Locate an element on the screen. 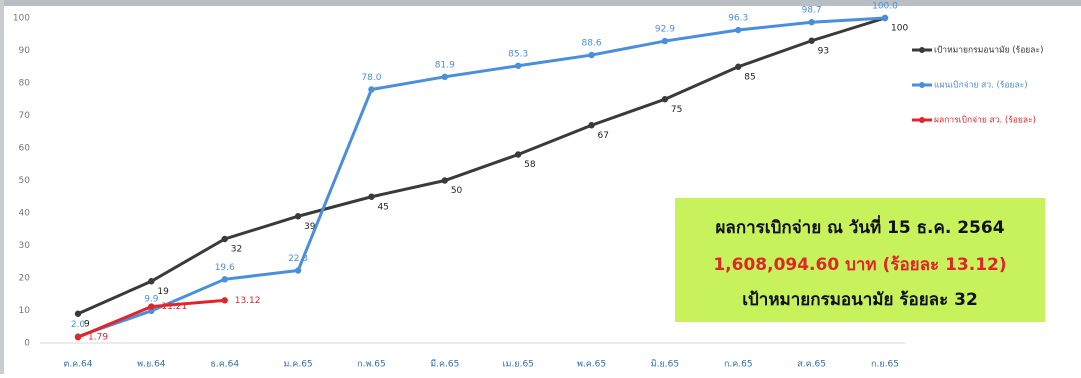 This screenshot has width=1081, height=378. y-tick-label: 10 is located at coordinates (25, 311).